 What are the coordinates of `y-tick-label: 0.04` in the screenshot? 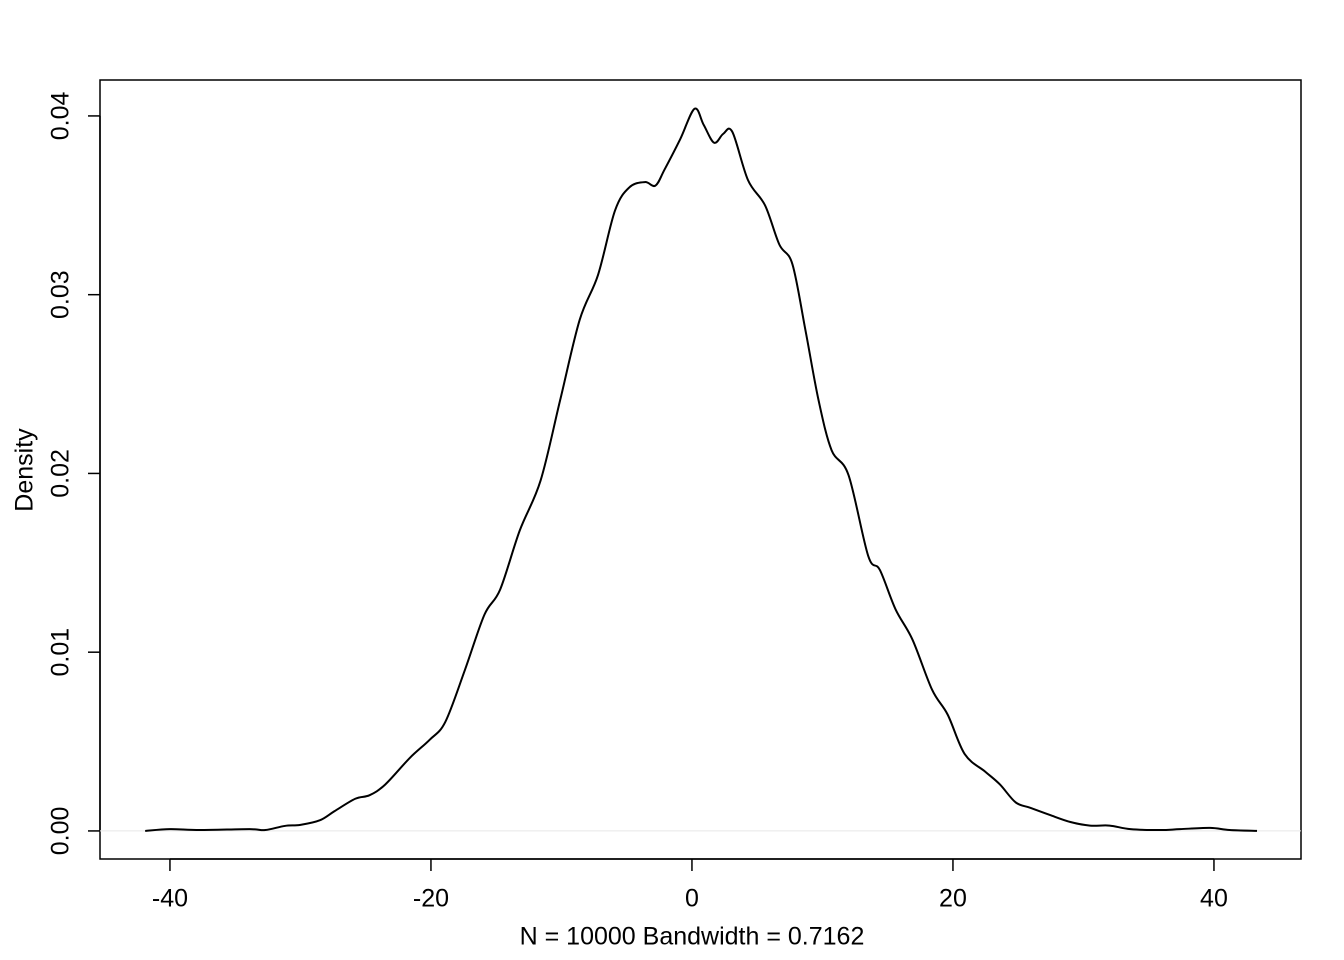 It's located at (61, 116).